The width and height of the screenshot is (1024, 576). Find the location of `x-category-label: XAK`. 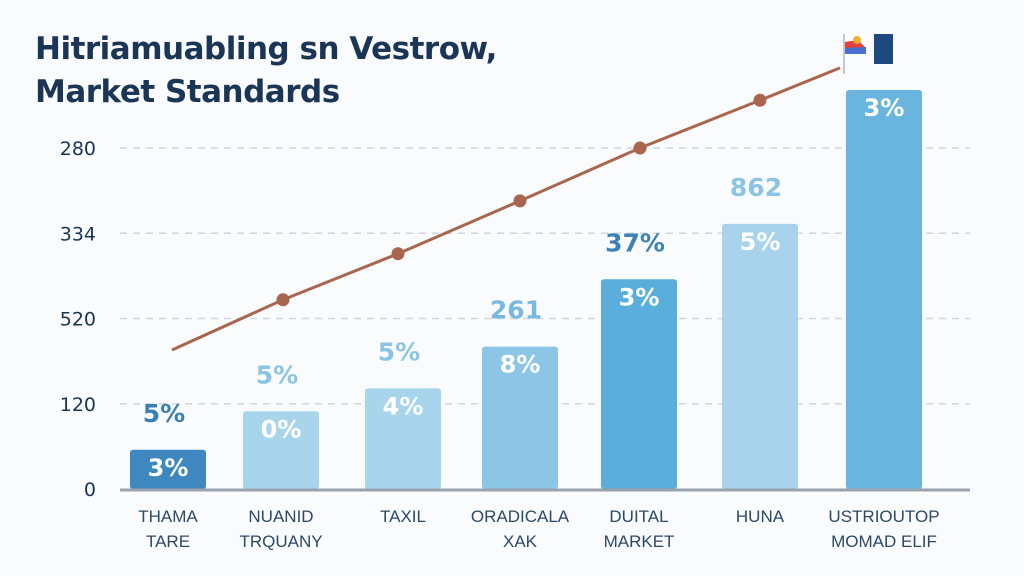

x-category-label: XAK is located at coordinates (520, 541).